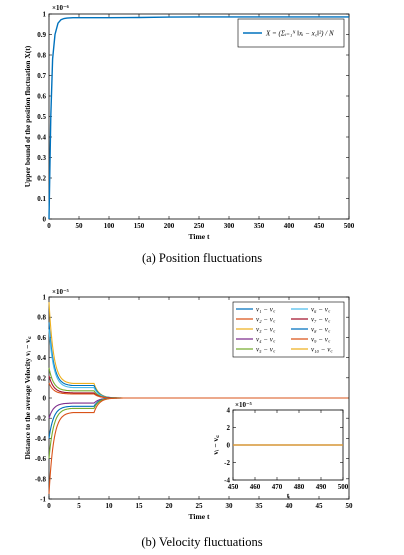  Describe the element at coordinates (290, 506) in the screenshot. I see `chart-b-xtick-label: 40` at that location.